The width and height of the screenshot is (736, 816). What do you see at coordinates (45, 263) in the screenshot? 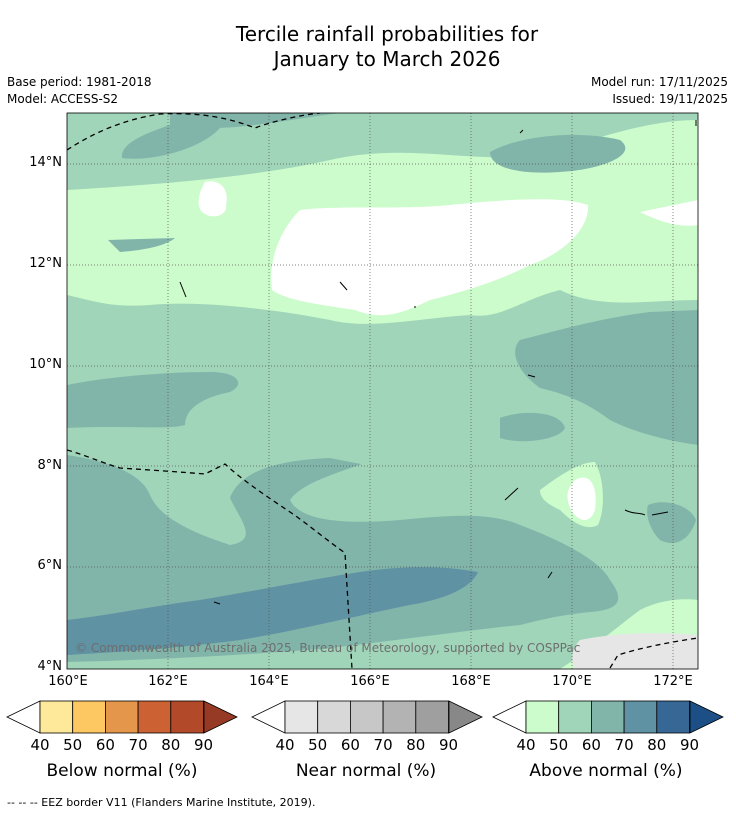
I see `lat-label-12: 12°N` at bounding box center [45, 263].